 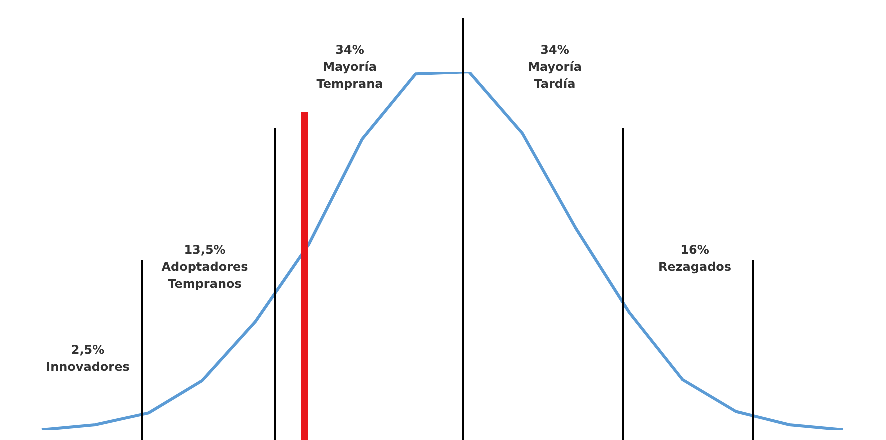 What do you see at coordinates (350, 67) in the screenshot?
I see `annotation: 34% Mayoría Temprana` at bounding box center [350, 67].